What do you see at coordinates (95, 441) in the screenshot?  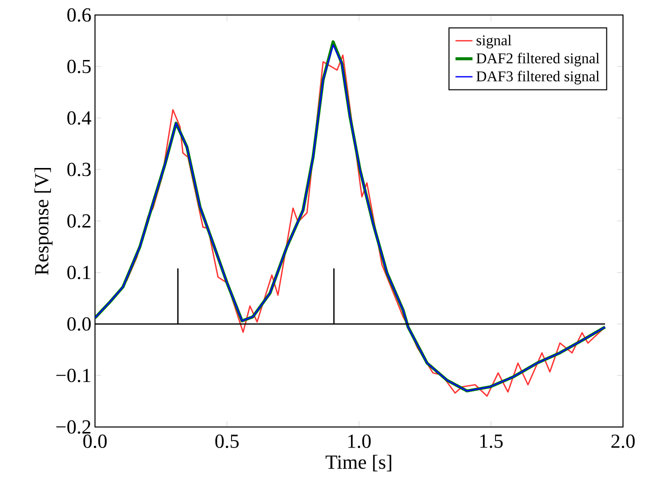 I see `x-tick-label: 0.0` at bounding box center [95, 441].